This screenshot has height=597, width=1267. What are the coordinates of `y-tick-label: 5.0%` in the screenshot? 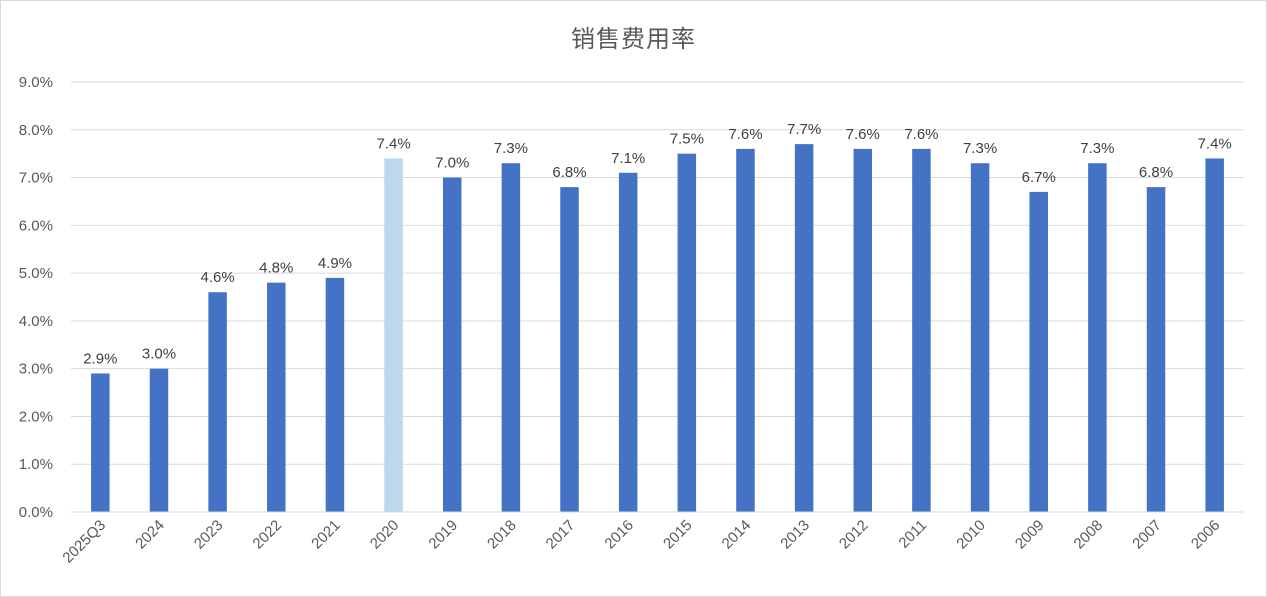 It's located at (36, 273).